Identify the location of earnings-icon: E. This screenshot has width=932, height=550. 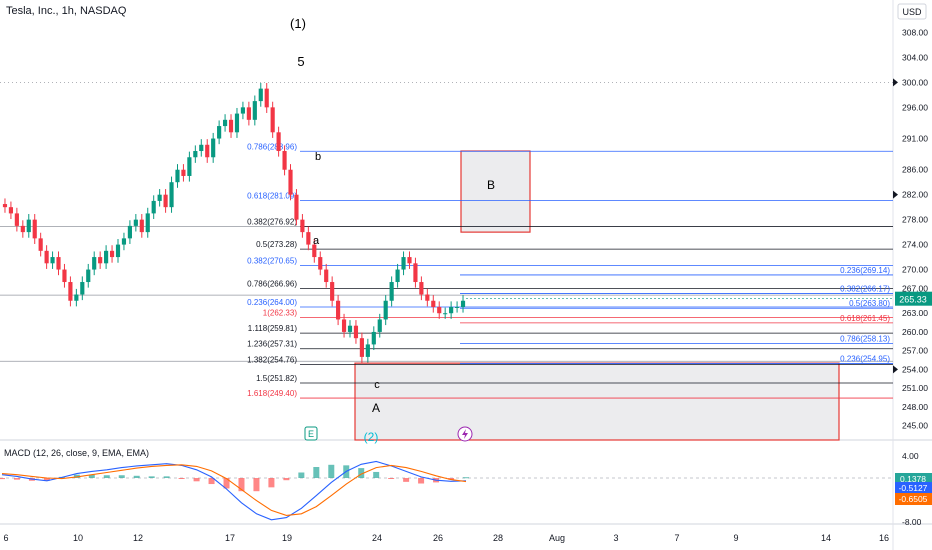
(311, 433).